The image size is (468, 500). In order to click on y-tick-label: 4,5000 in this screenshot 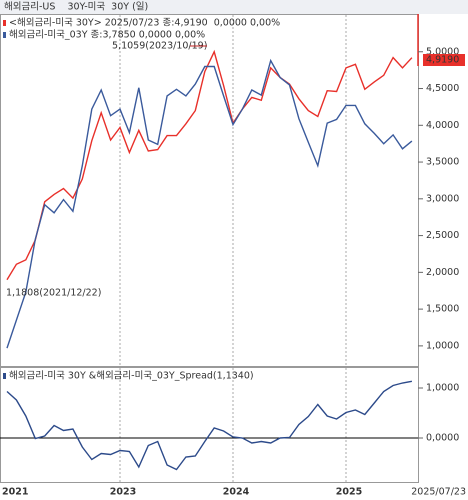, I will do `click(442, 88)`.